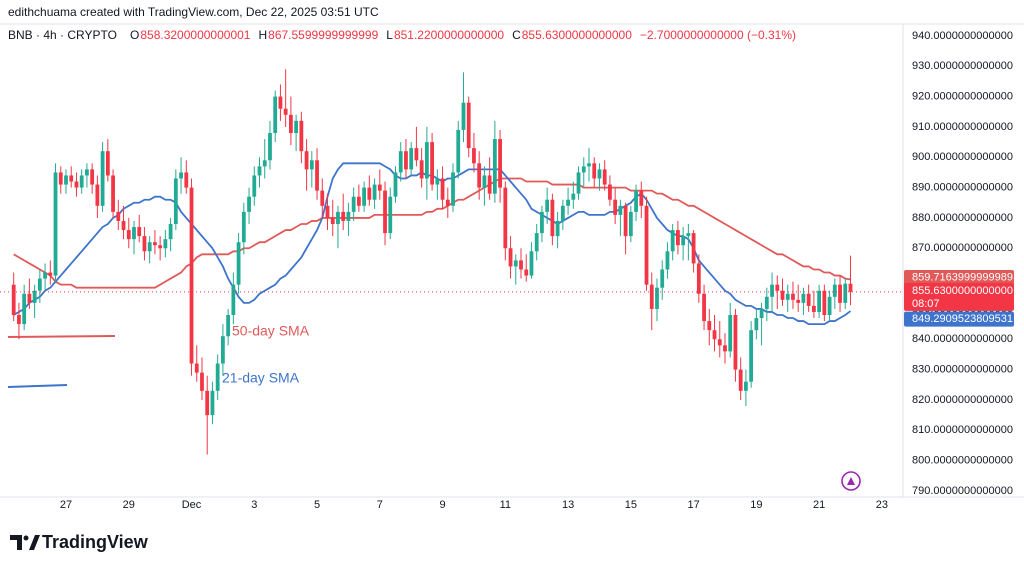 The height and width of the screenshot is (569, 1024). Describe the element at coordinates (962, 157) in the screenshot. I see `y-tick-label: 900.0000000000000` at that location.